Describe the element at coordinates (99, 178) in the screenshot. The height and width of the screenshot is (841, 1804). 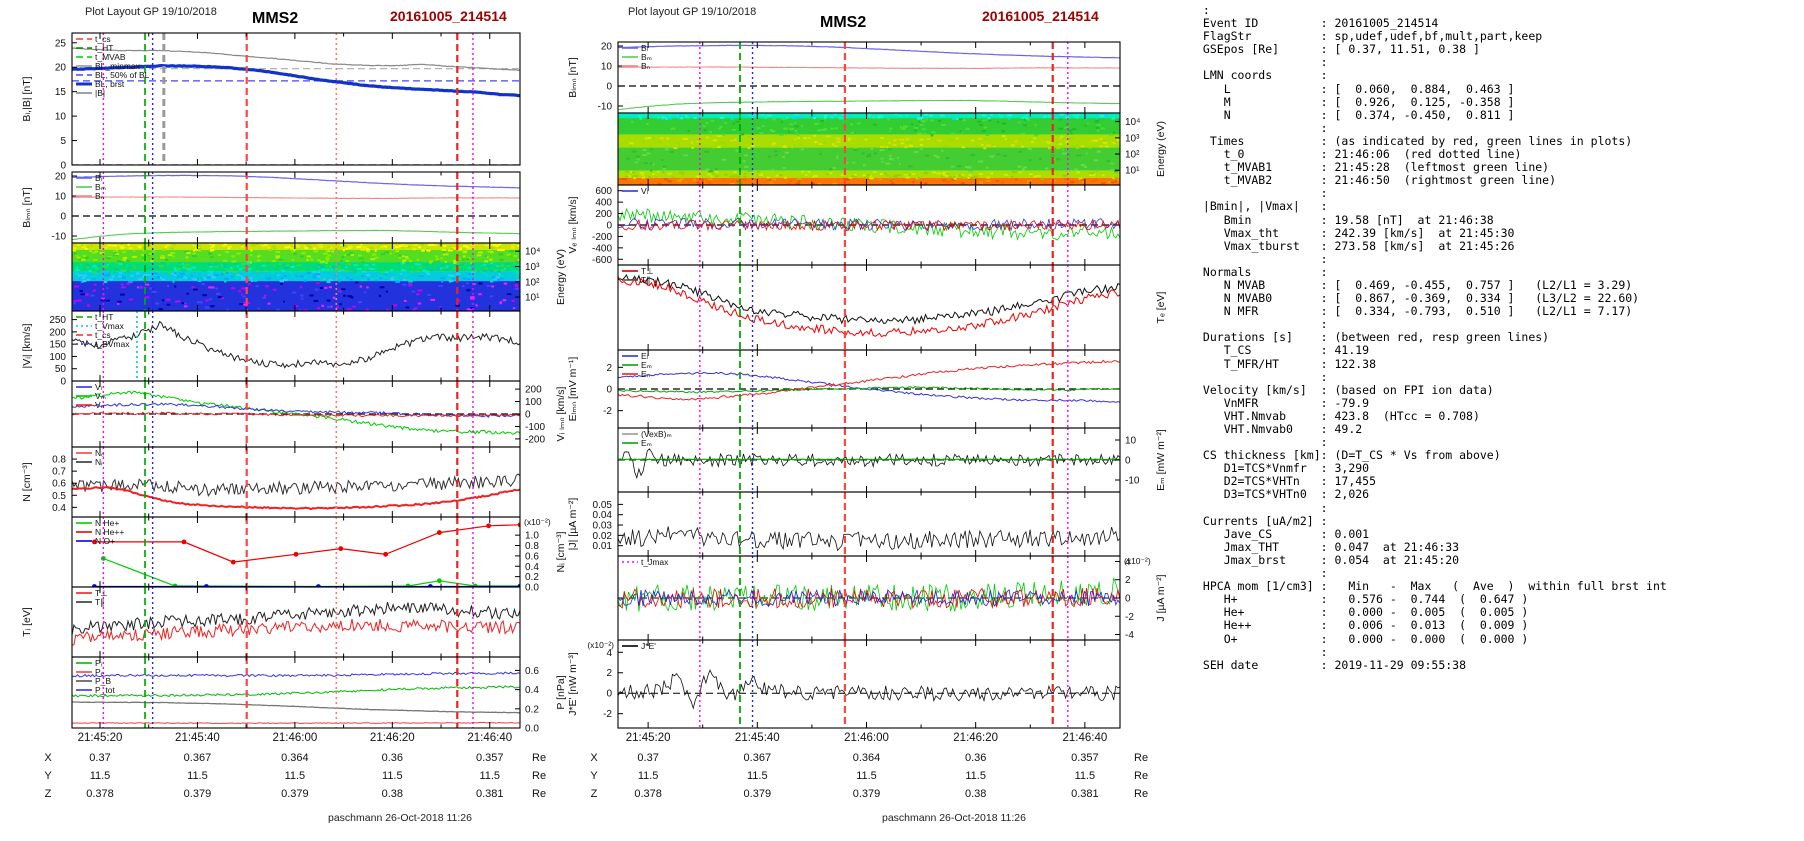
I see `legend-entry: Bₗ` at that location.